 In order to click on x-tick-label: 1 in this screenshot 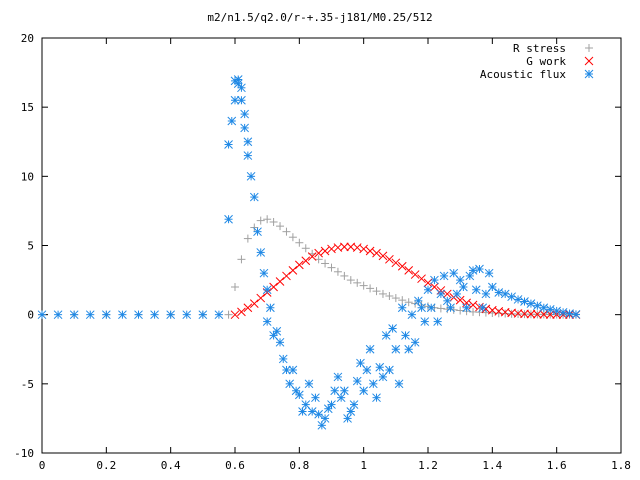, I will do `click(363, 465)`.